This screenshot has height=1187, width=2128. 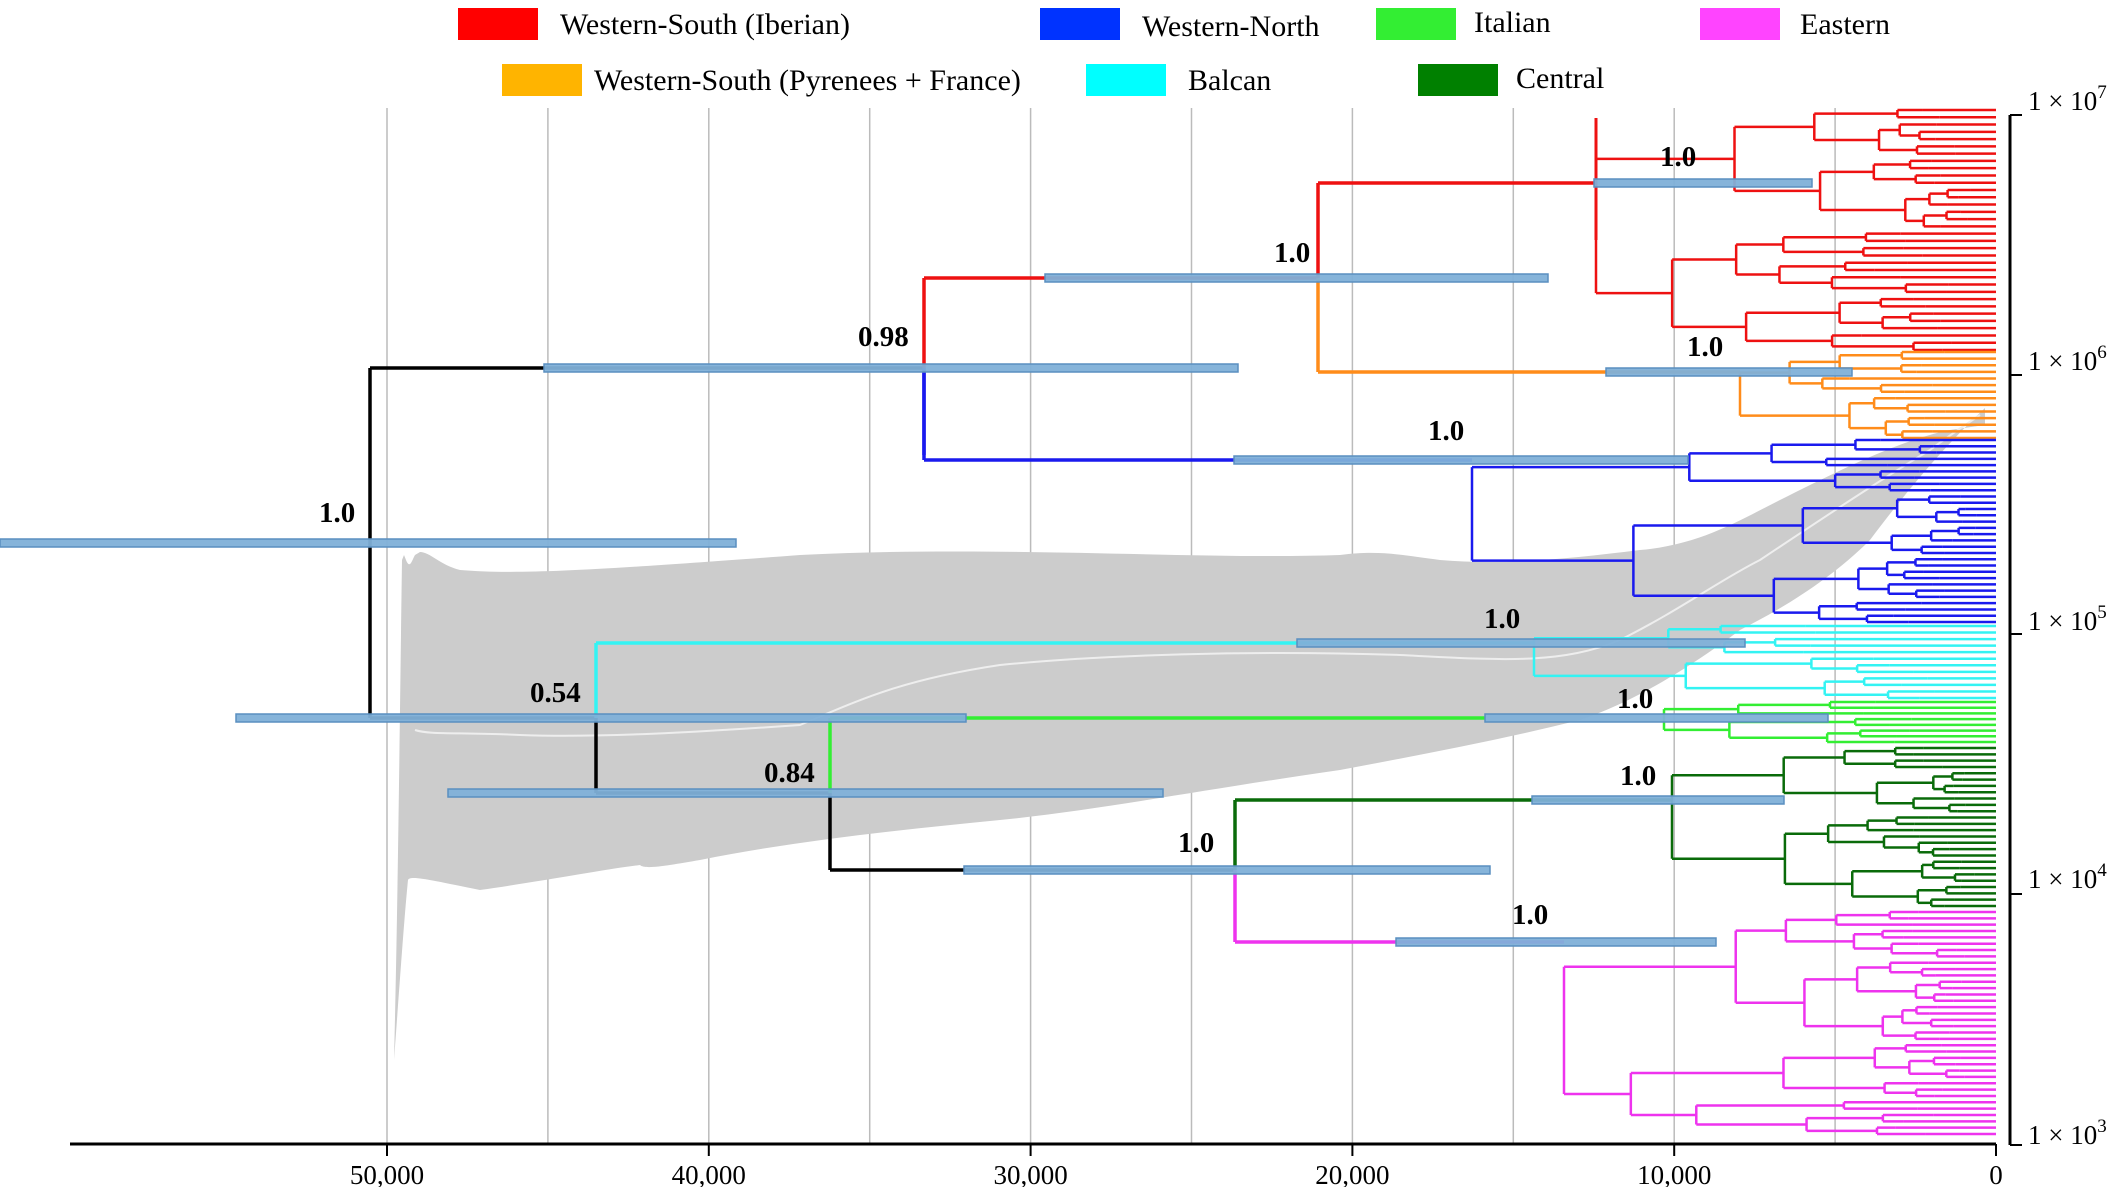 I want to click on legend-label: Western-South (Iberian), so click(x=705, y=24).